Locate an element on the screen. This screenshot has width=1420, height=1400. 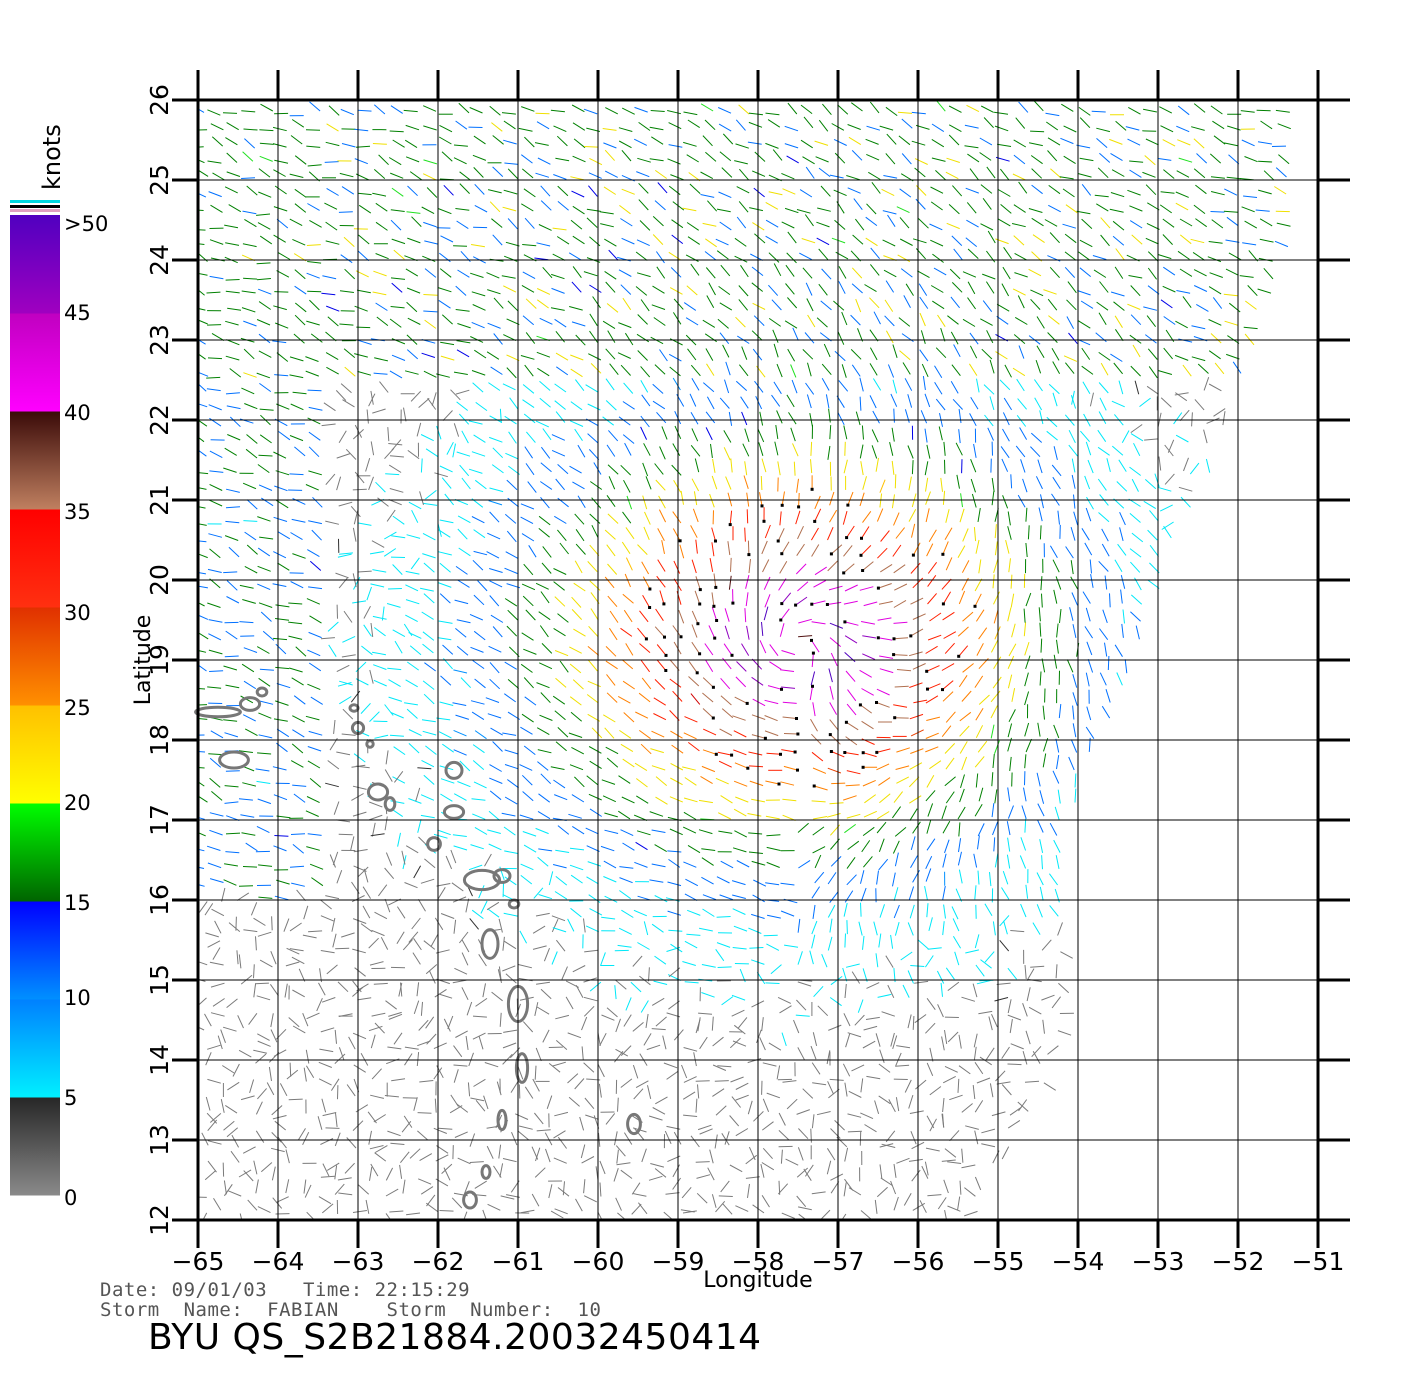
legend-tick-label: 10 is located at coordinates (77, 998).